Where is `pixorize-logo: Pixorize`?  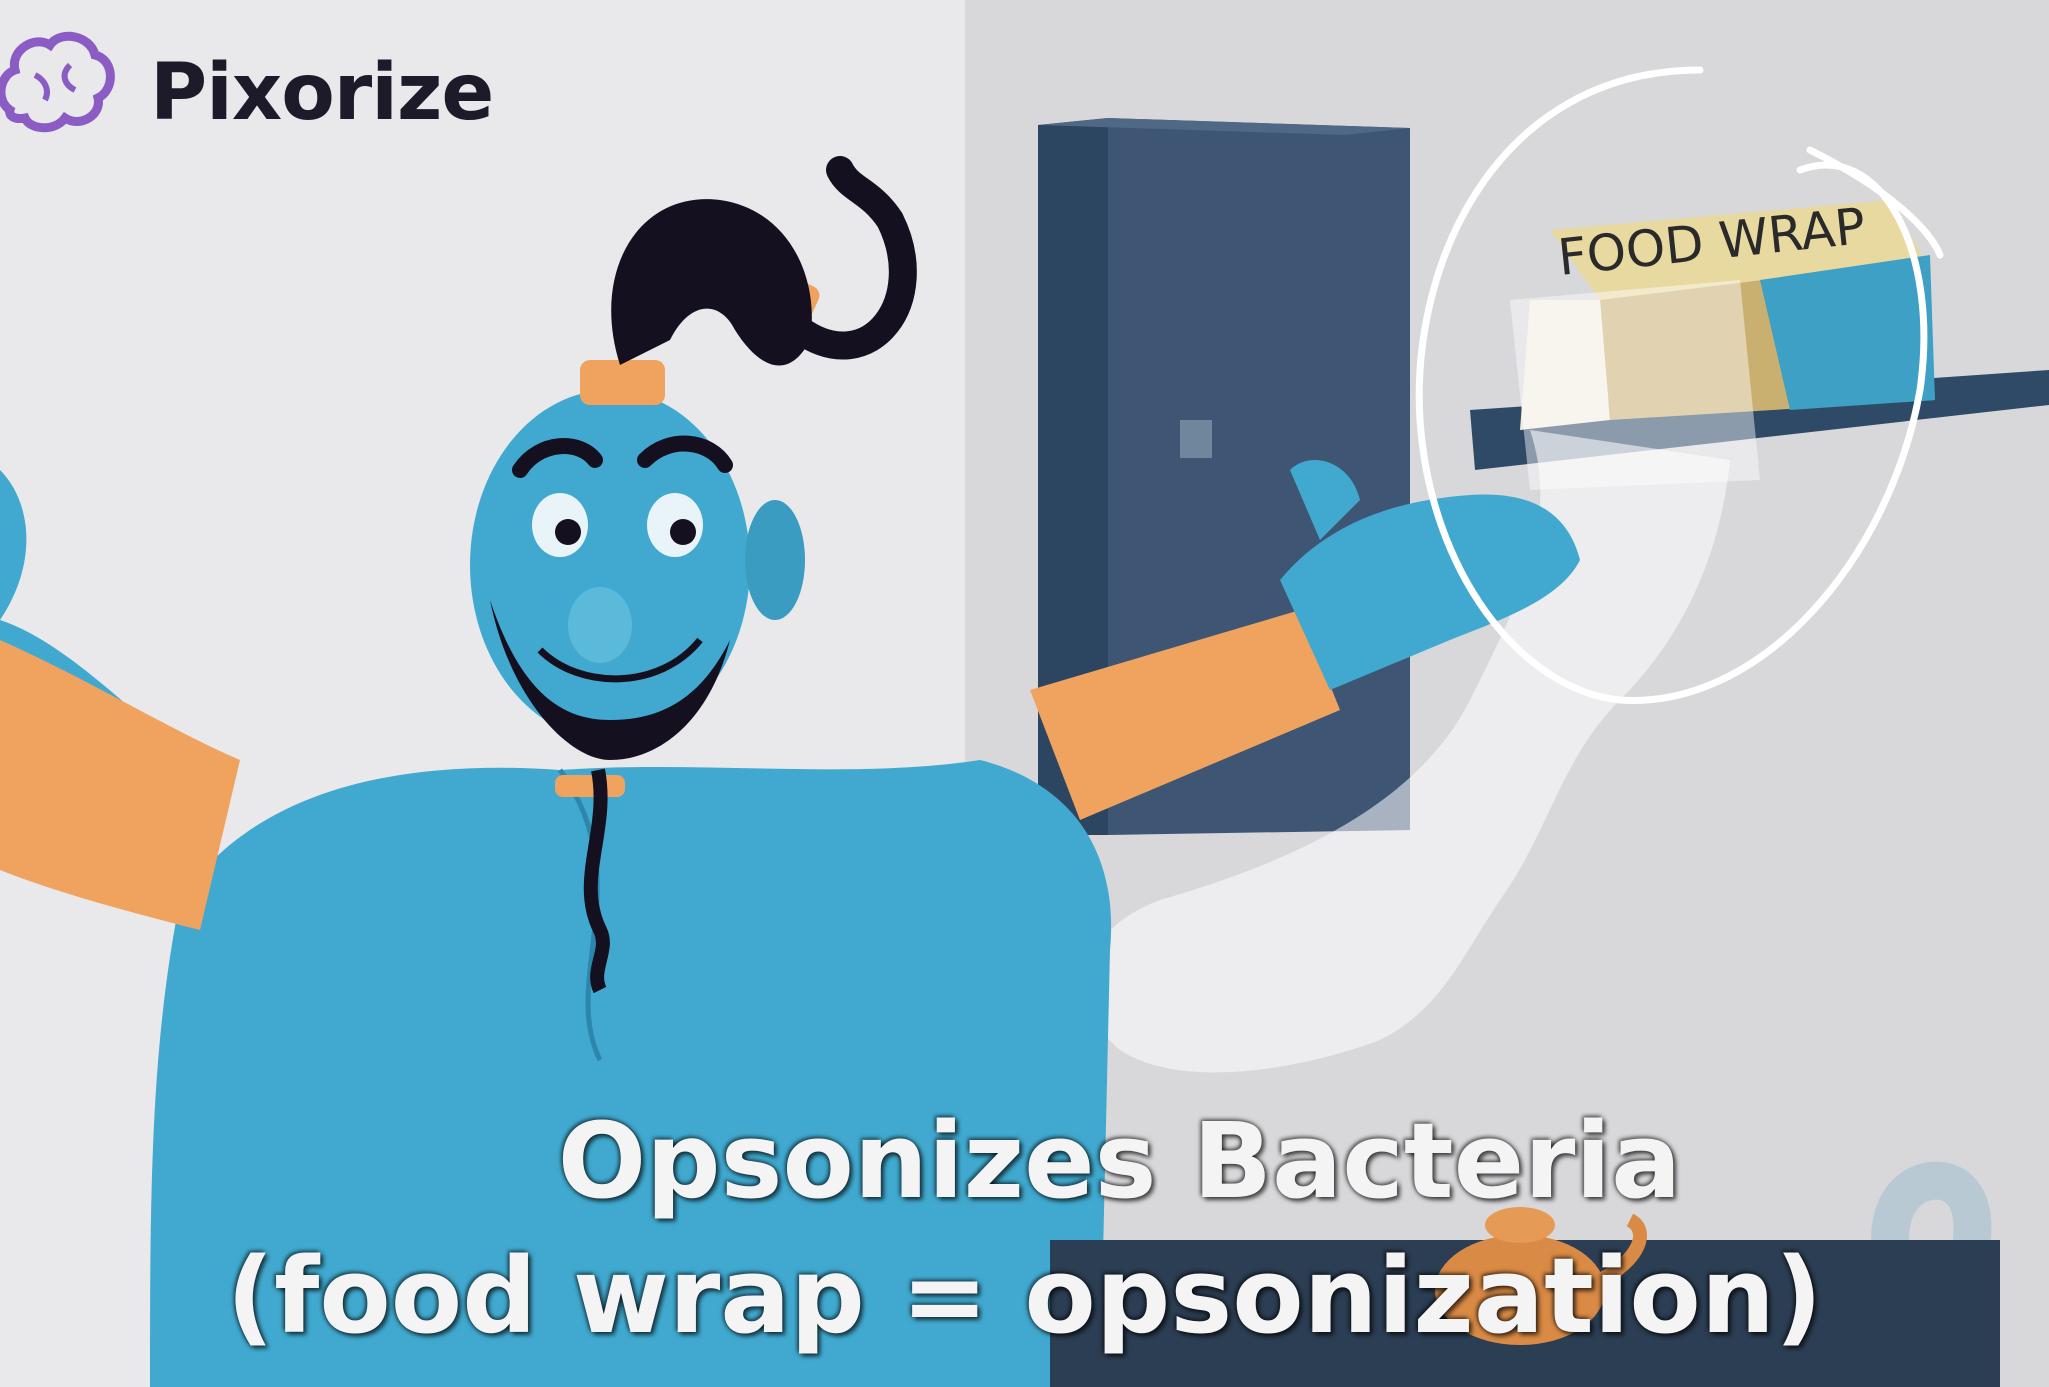 pixorize-logo: Pixorize is located at coordinates (247, 85).